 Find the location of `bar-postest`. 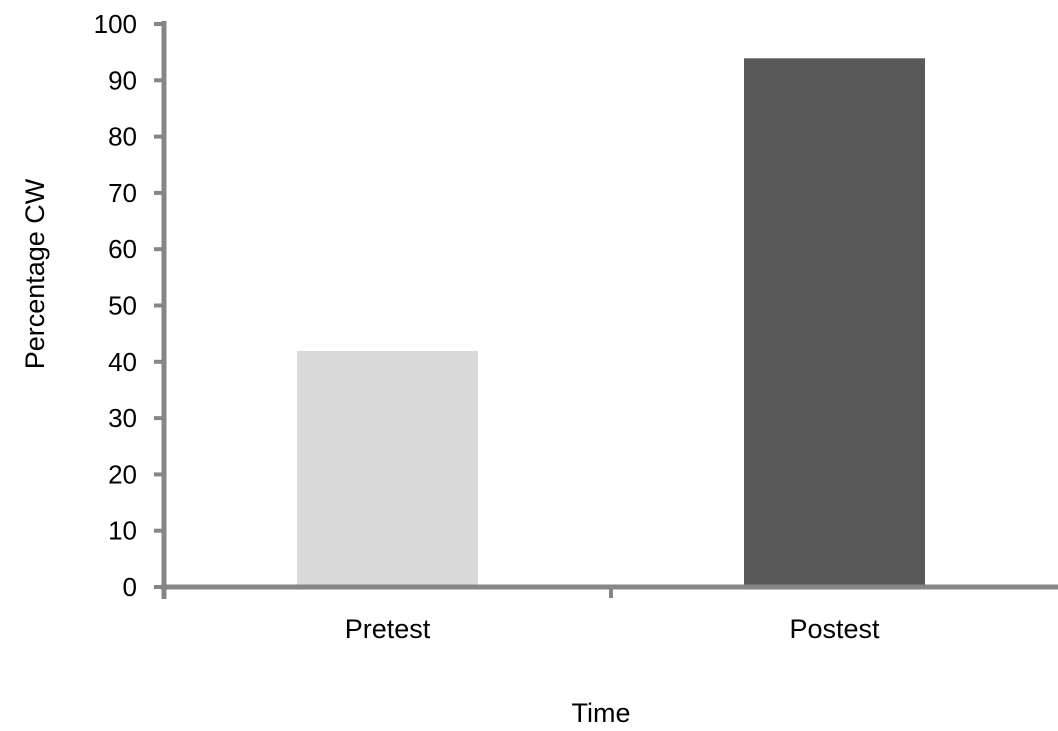

bar-postest is located at coordinates (834, 322).